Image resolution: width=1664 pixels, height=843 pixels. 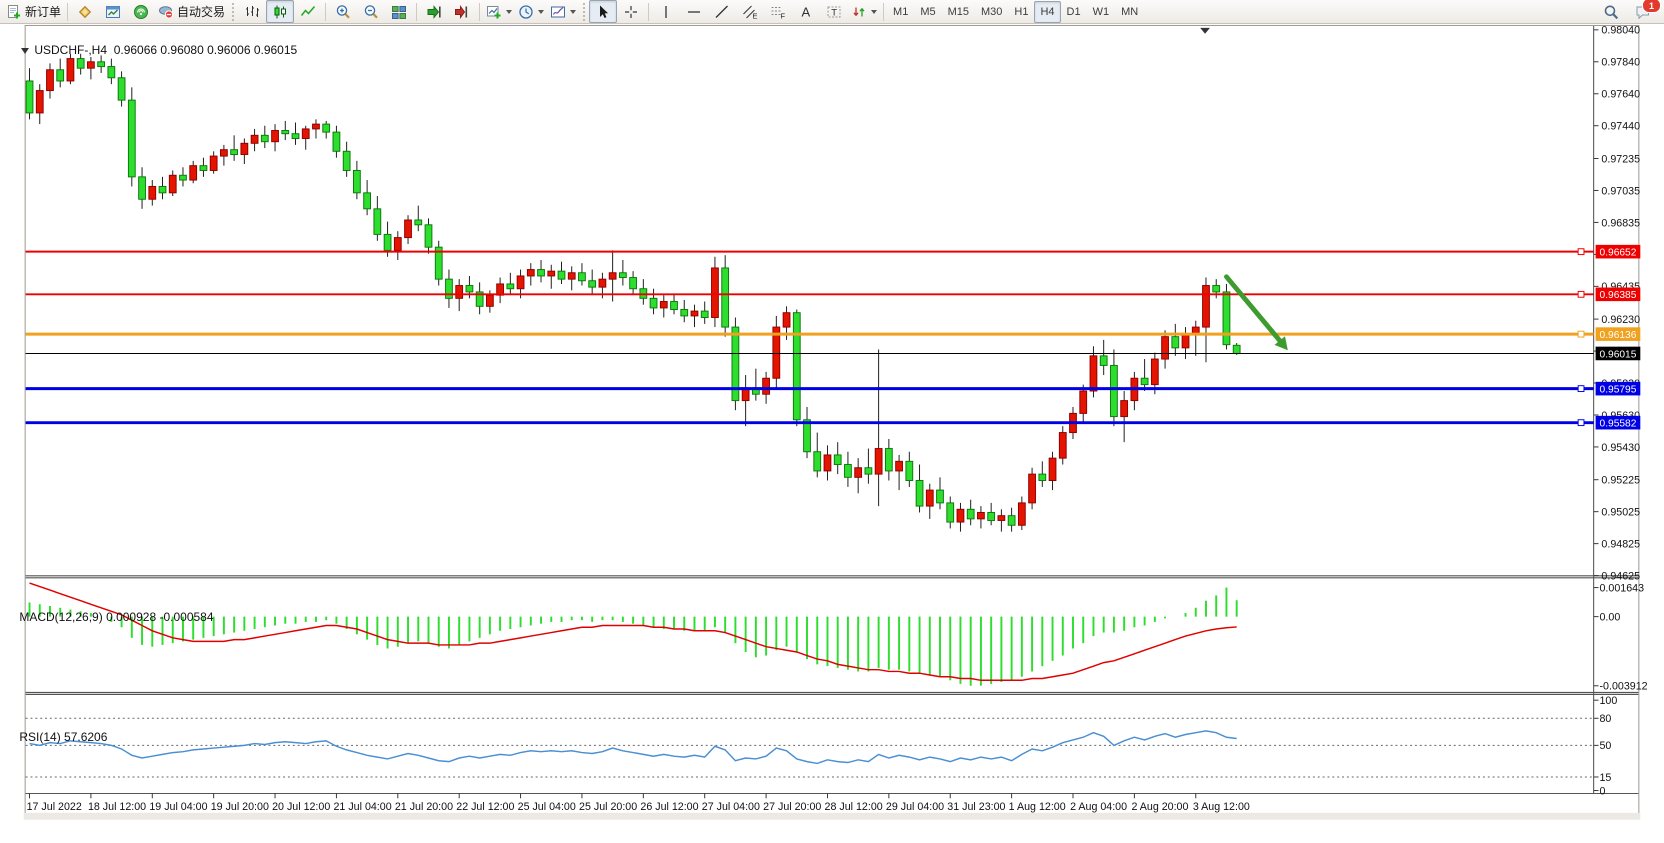 I want to click on pivot-line-handle, so click(x=1581, y=334).